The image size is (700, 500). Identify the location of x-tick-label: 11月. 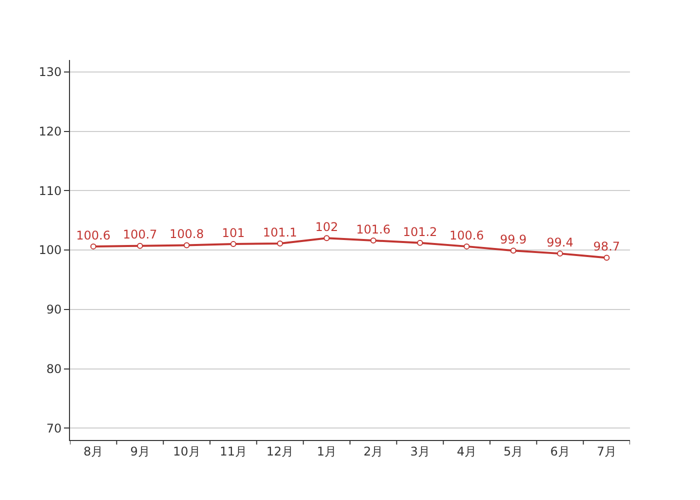
(233, 451).